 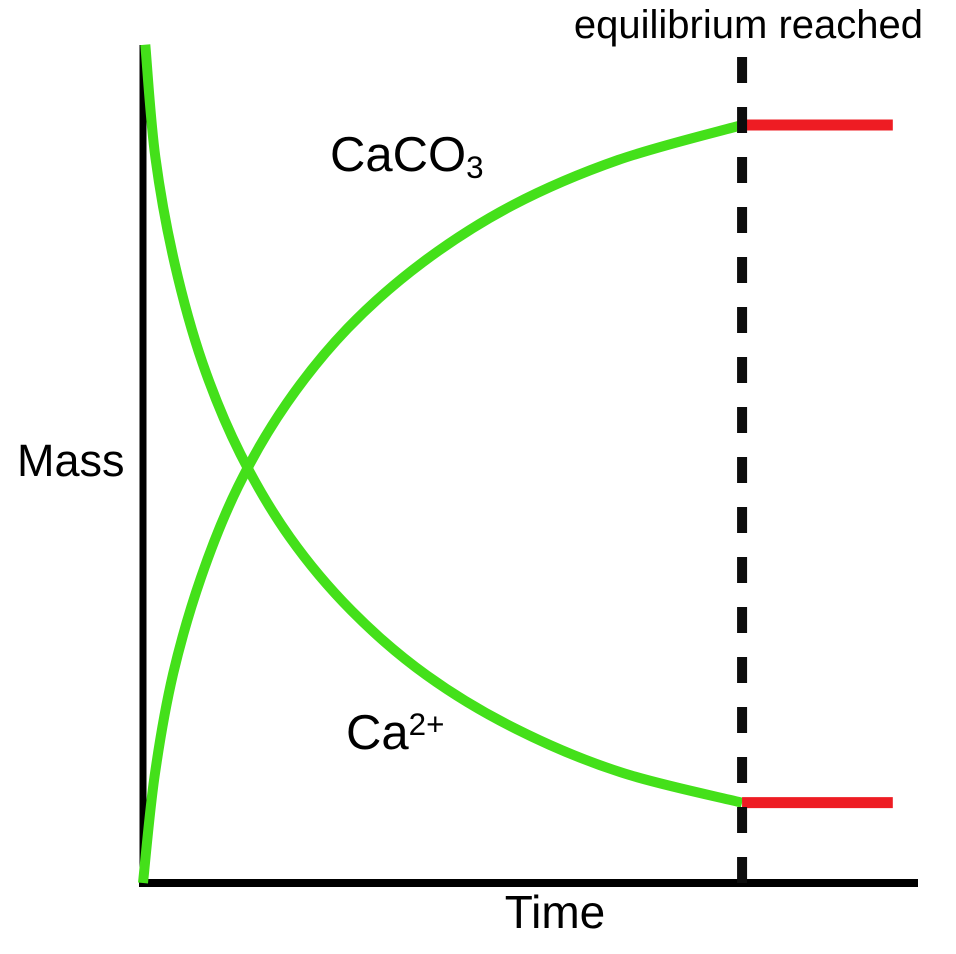 What do you see at coordinates (426, 724) in the screenshot?
I see `ca2-label-superscript: 2+` at bounding box center [426, 724].